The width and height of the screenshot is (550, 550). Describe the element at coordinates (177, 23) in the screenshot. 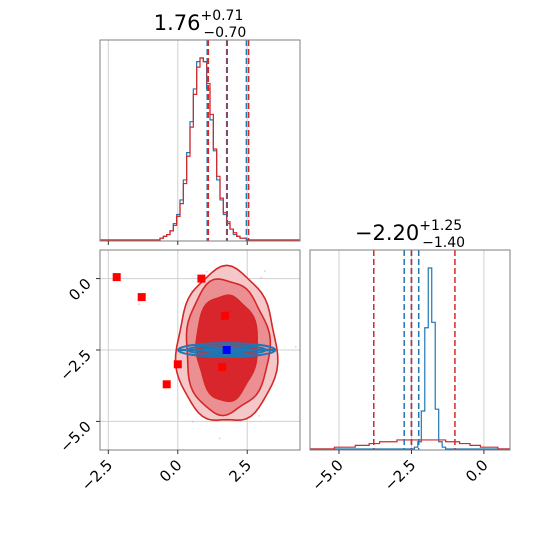

I see `top-histogram-title-value: 1.76` at that location.